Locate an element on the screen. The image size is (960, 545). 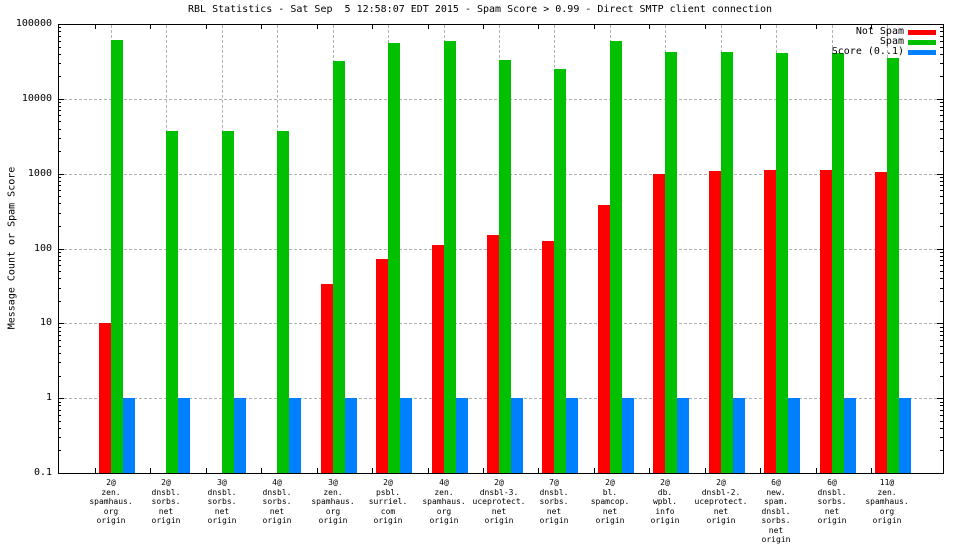
legend-swatch-score is located at coordinates (922, 52).